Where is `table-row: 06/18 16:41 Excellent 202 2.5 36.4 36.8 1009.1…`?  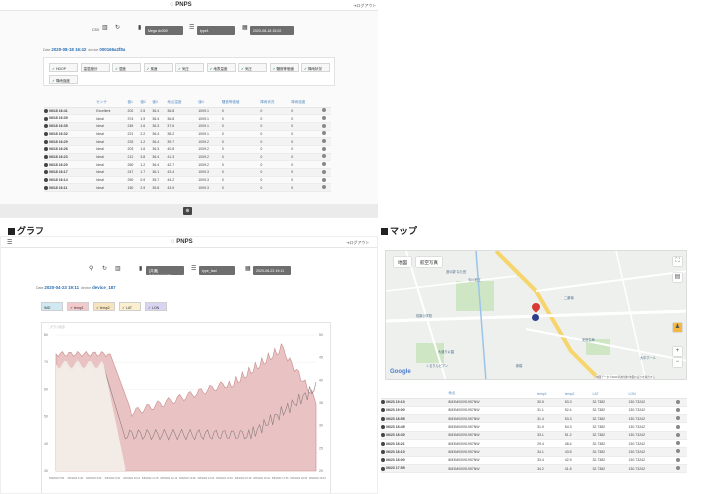 table-row: 06/18 16:41 Excellent 202 2.5 36.4 36.8 1009.1… is located at coordinates (187, 111).